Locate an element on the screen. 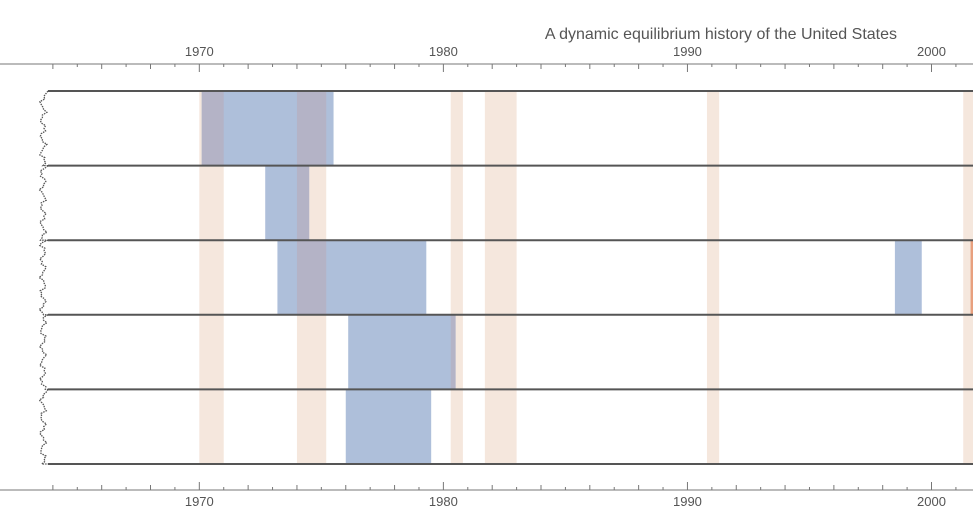  tick-label-top-1990: 1990 is located at coordinates (687, 51).